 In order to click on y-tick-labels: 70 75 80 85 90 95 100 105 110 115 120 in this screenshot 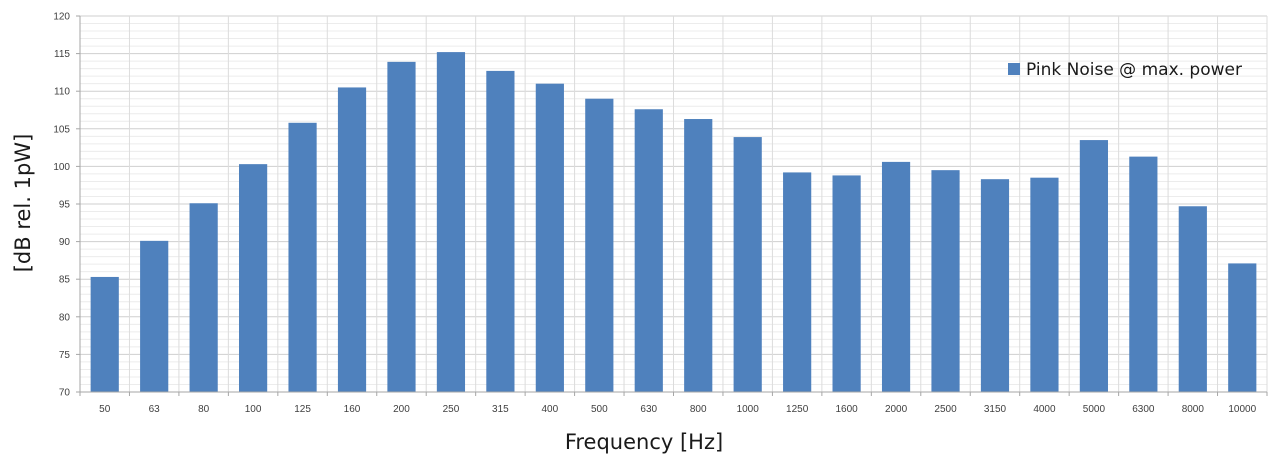, I will do `click(61, 205)`.